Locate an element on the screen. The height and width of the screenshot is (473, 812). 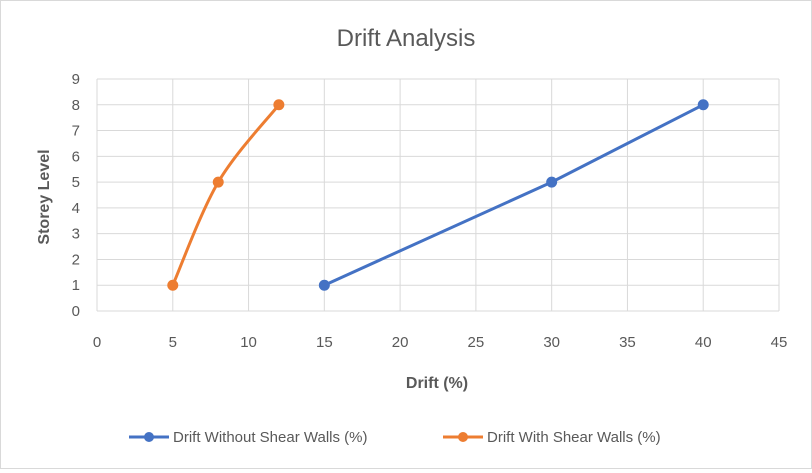
y-tick-label-8: 8 is located at coordinates (76, 105).